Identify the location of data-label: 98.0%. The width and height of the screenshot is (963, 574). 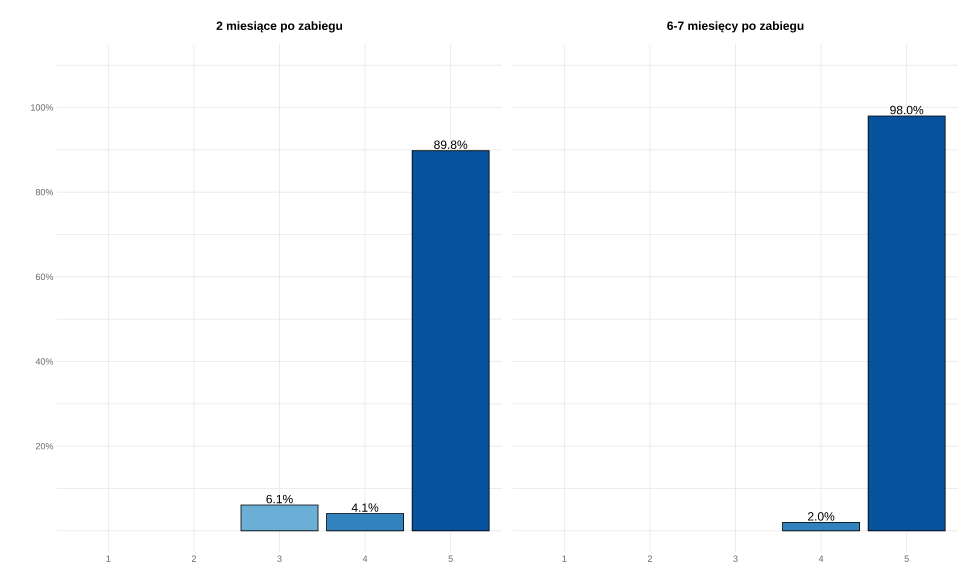
(907, 110).